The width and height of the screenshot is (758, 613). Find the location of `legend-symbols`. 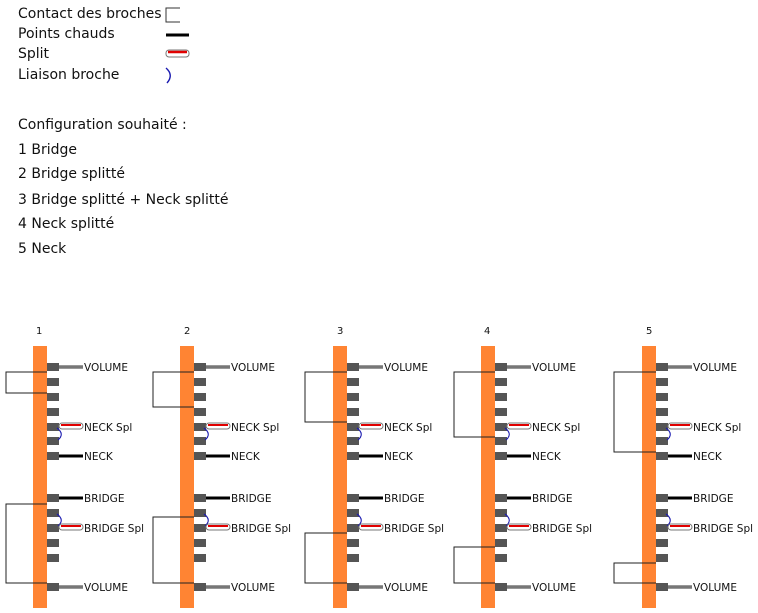

legend-symbols is located at coordinates (177, 45).